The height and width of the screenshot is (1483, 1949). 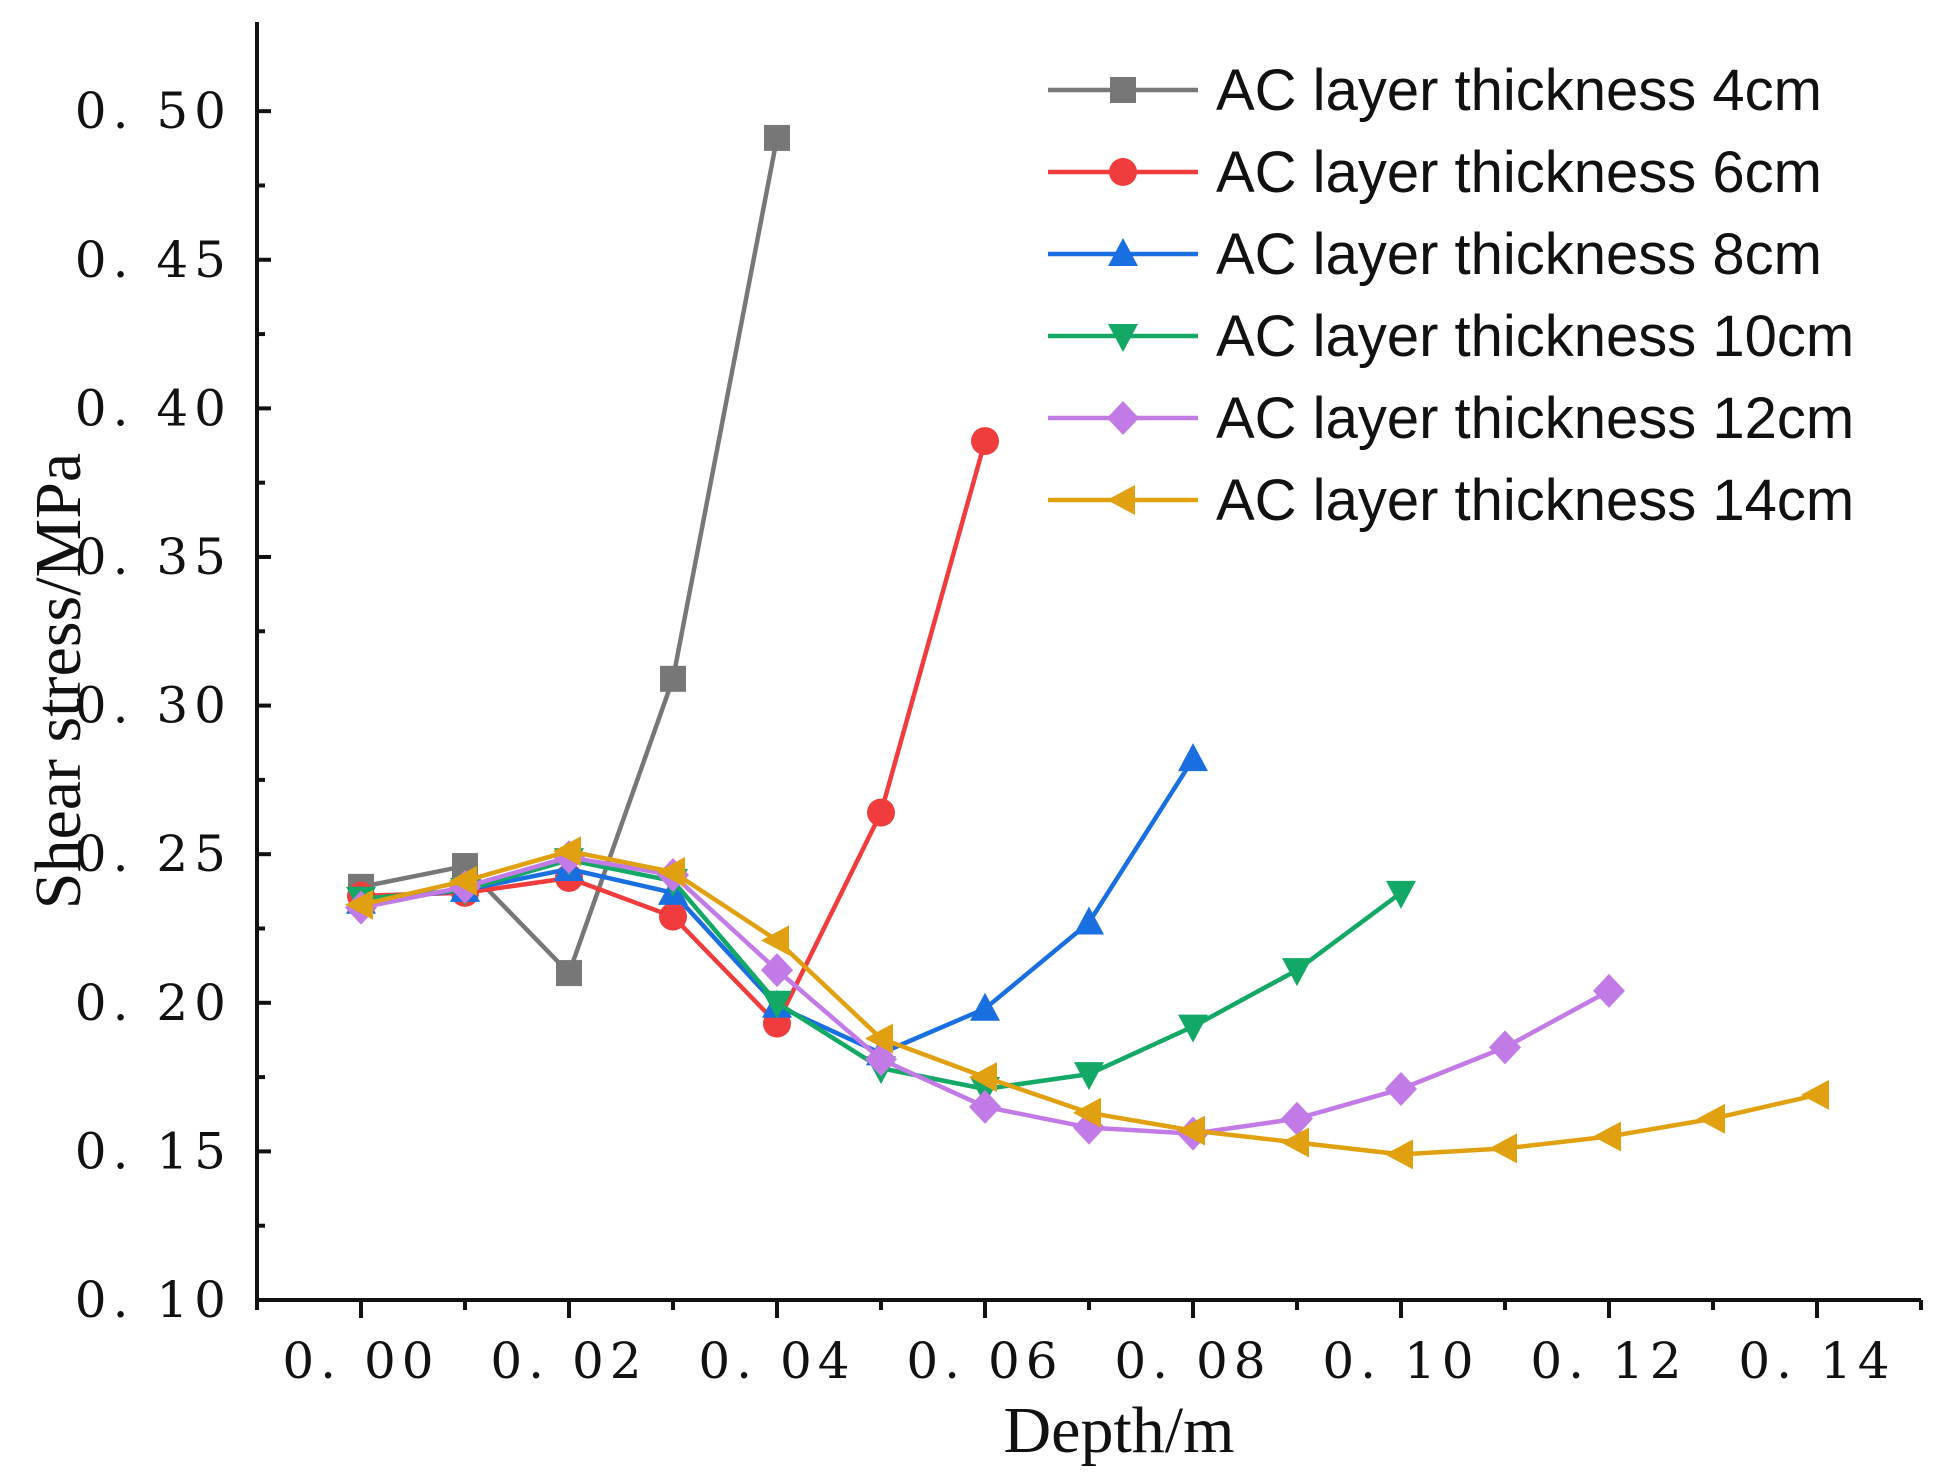 I want to click on legend-item: AC layer thickness 12cm, so click(x=1451, y=418).